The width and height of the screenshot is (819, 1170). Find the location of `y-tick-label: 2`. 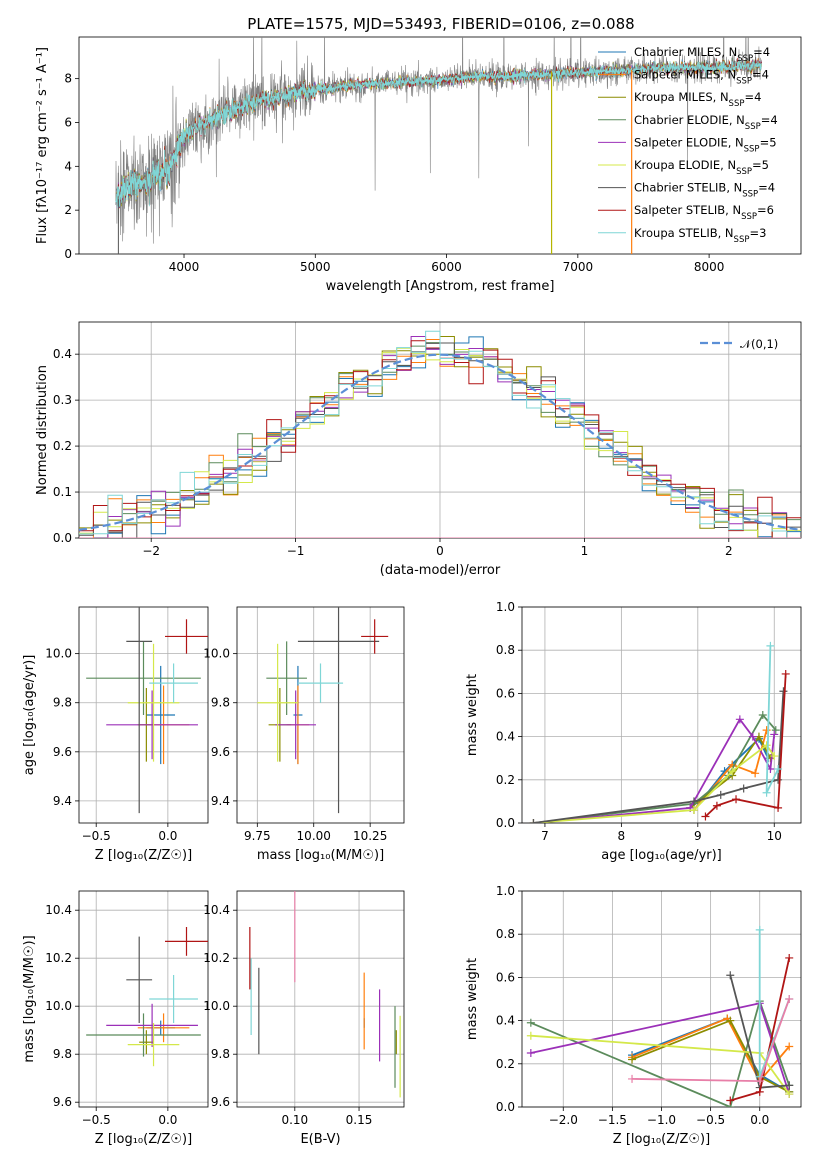

y-tick-label: 2 is located at coordinates (68, 210).